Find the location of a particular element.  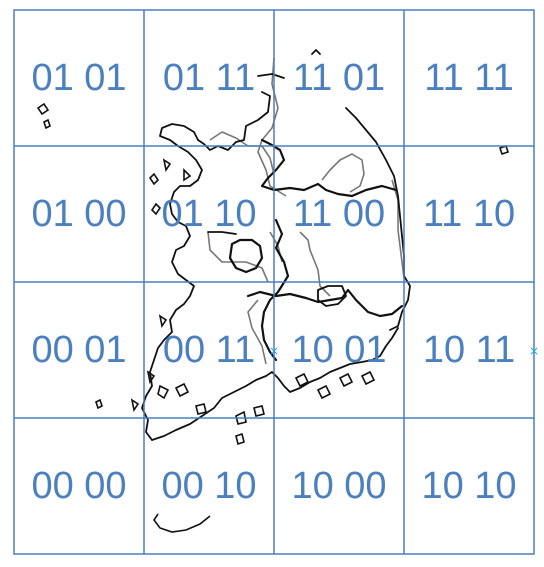

grid-cell-label: 10 01 is located at coordinates (339, 350).